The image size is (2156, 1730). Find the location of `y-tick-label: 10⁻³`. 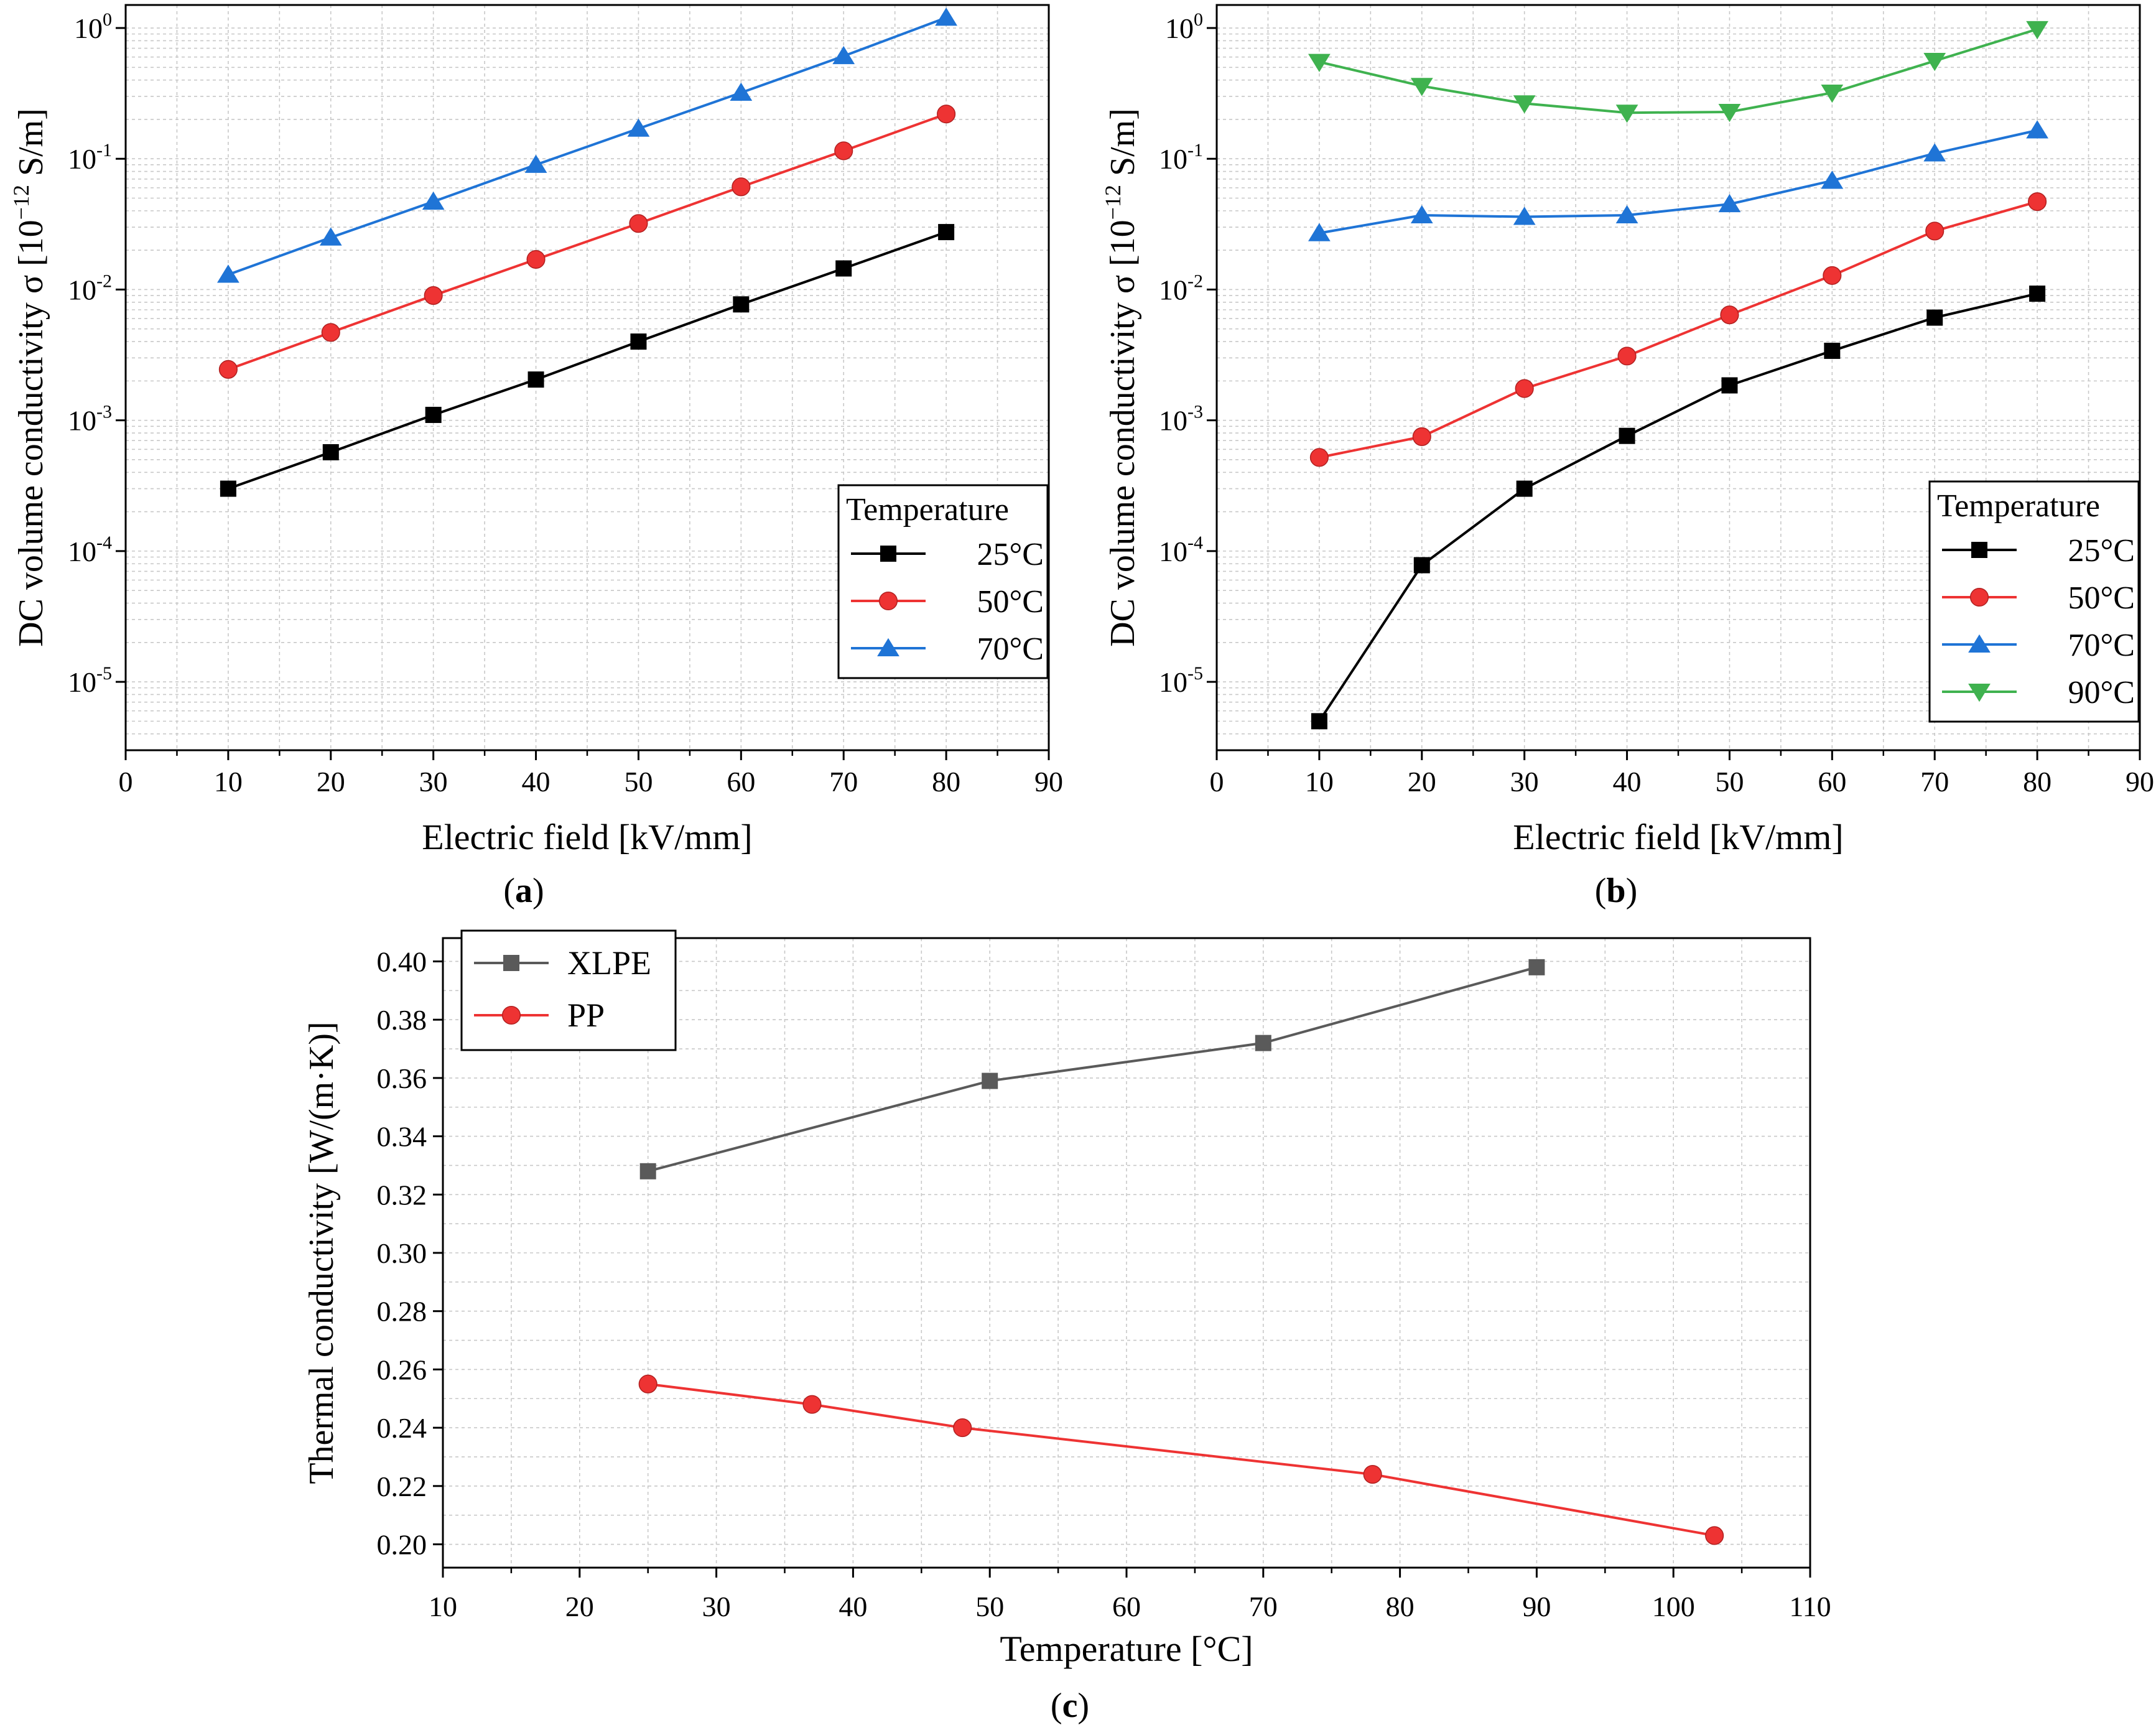

y-tick-label: 10⁻³ is located at coordinates (1181, 419).